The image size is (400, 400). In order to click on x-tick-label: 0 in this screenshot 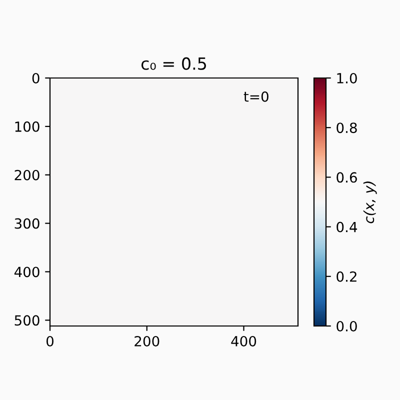, I will do `click(50, 341)`.